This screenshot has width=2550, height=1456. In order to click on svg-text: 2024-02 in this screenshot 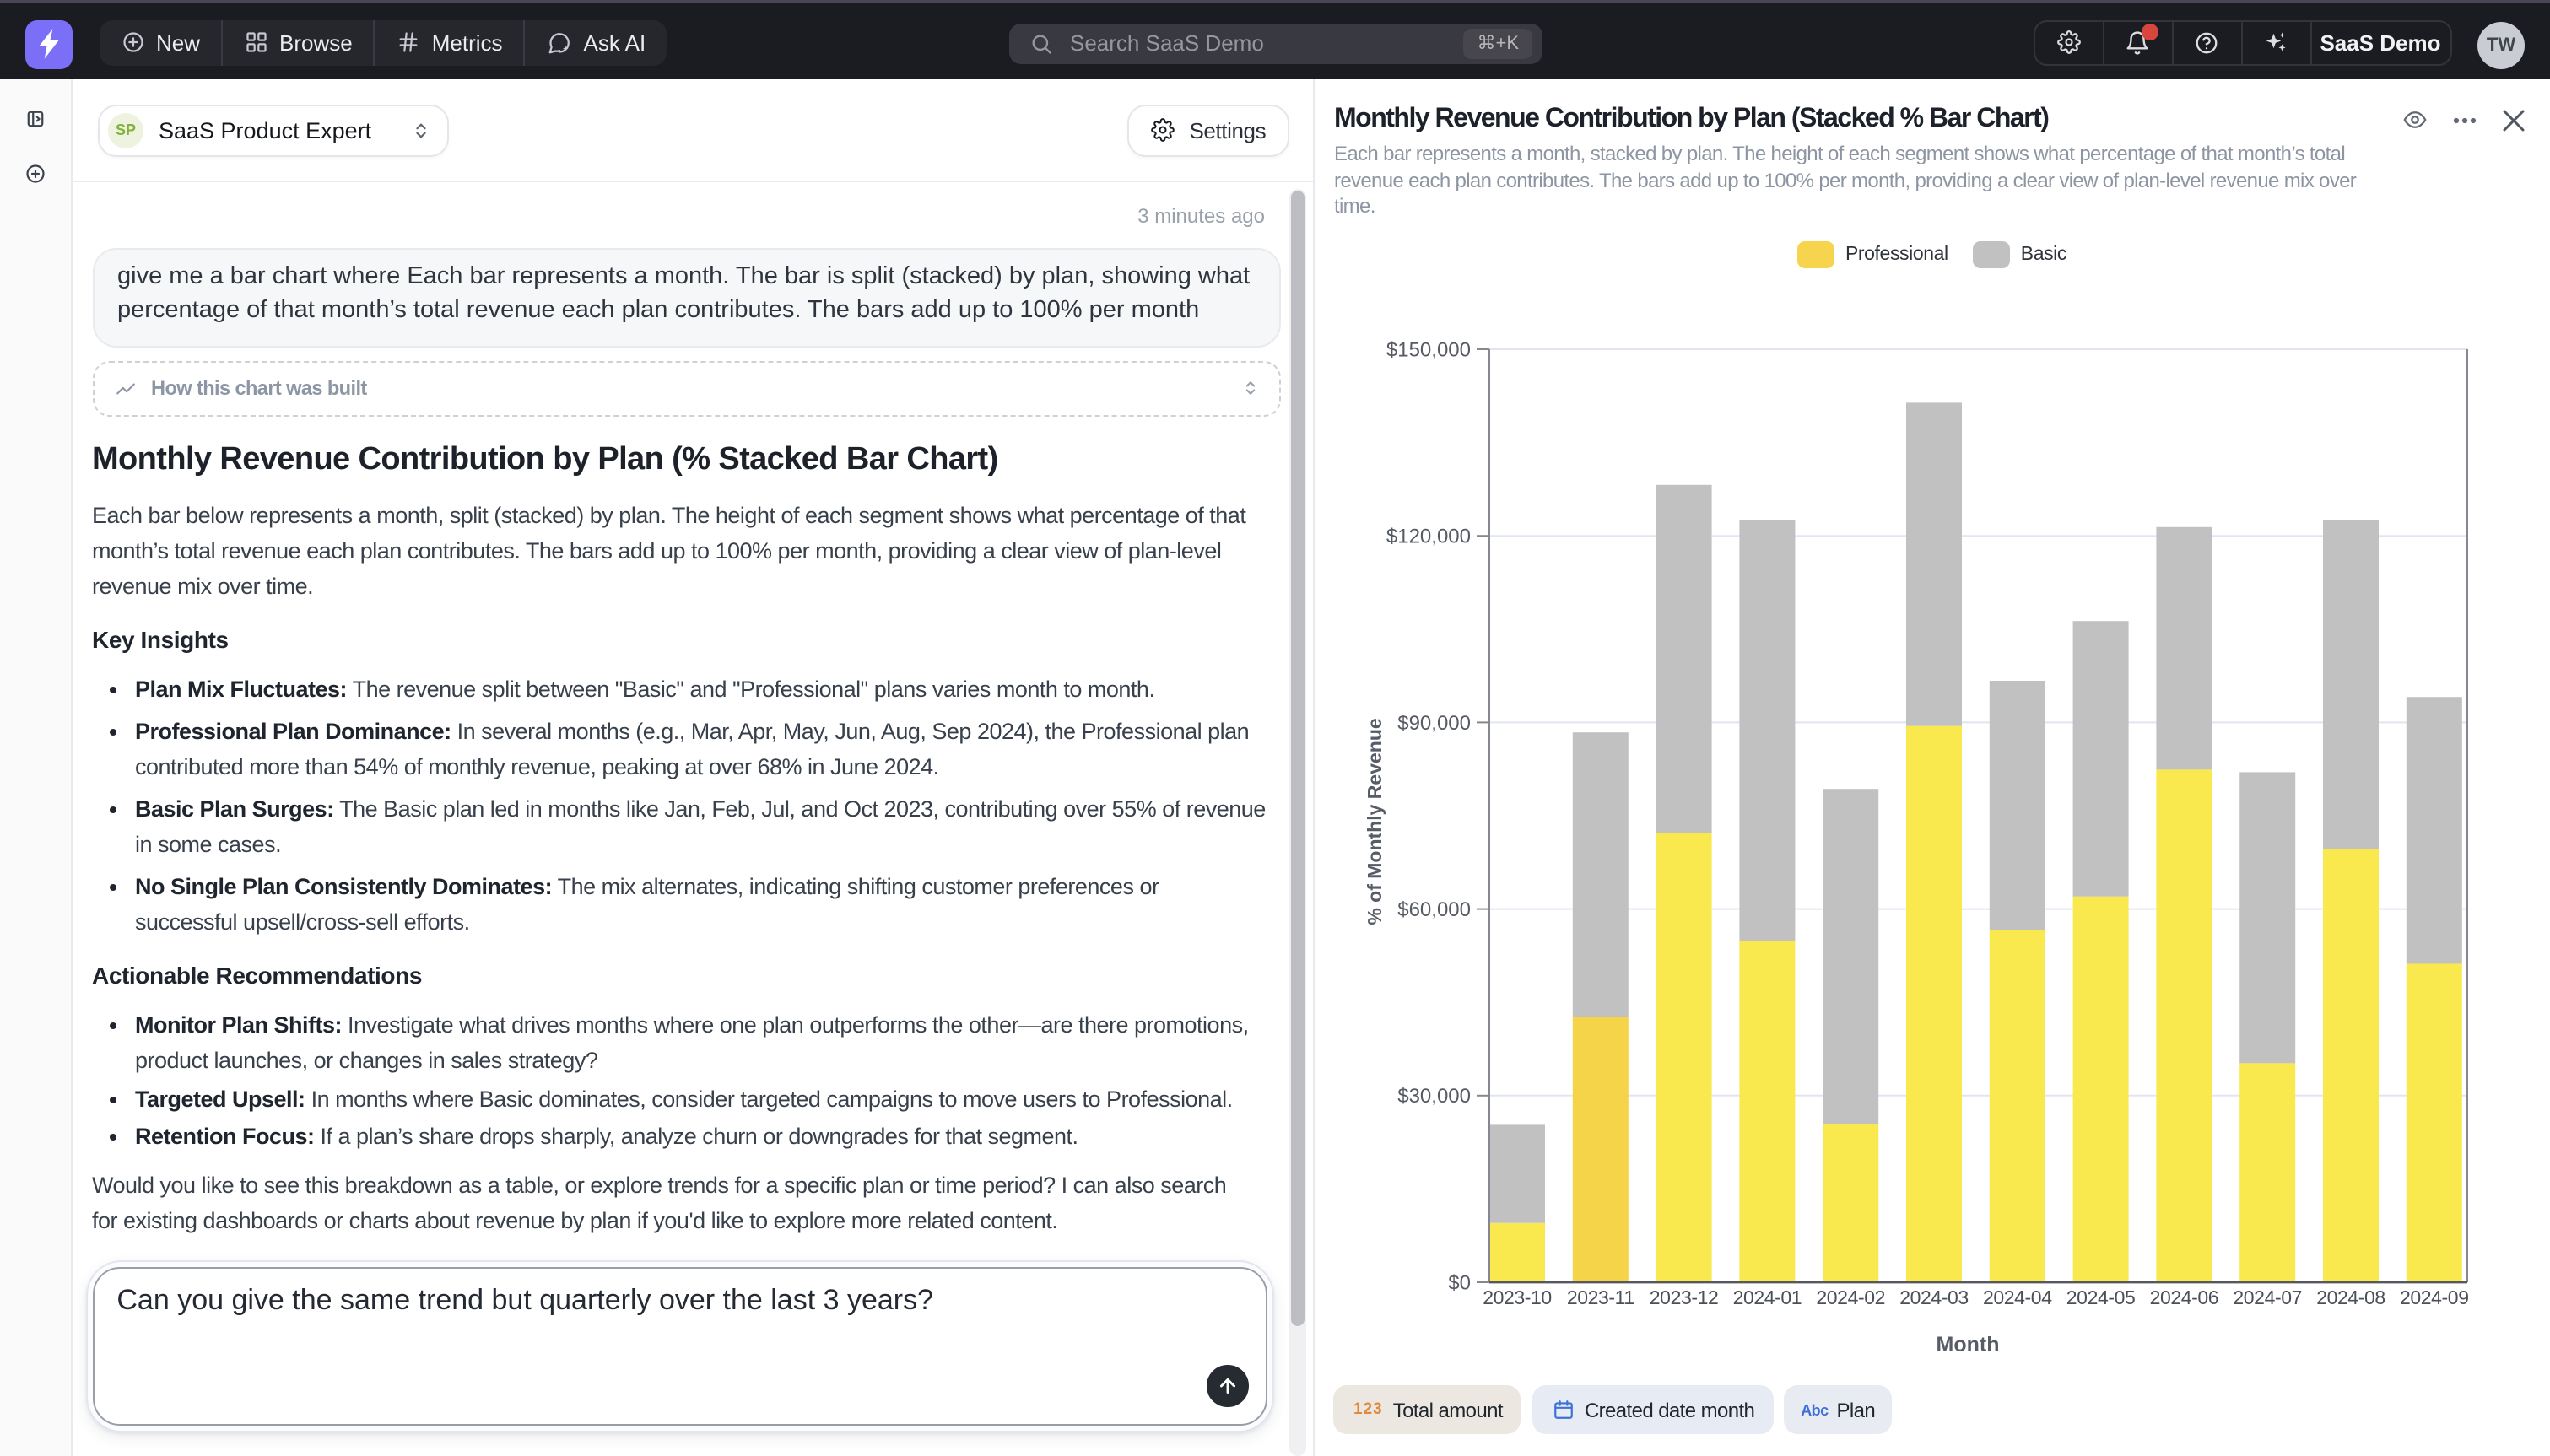, I will do `click(1850, 1297)`.